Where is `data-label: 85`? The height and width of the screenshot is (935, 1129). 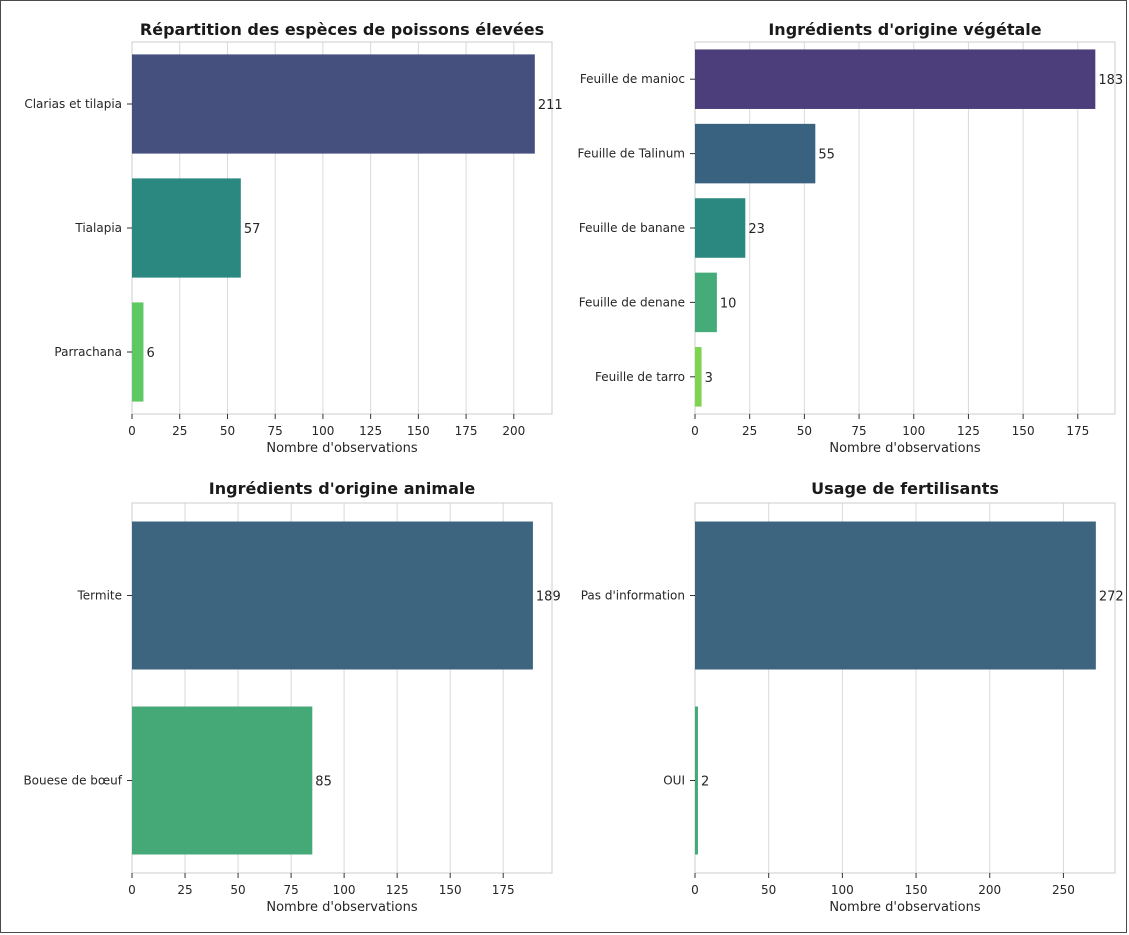
data-label: 85 is located at coordinates (323, 782).